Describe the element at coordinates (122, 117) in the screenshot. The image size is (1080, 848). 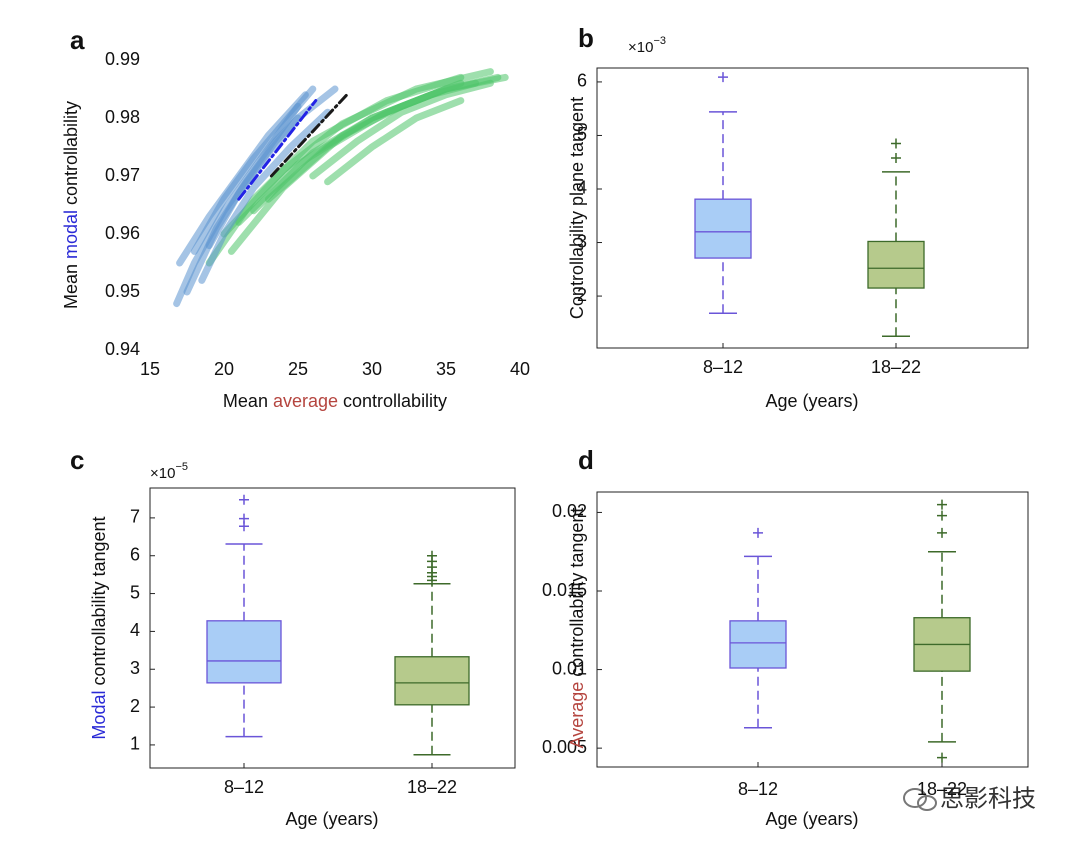
I see `y-tick-label: 0.98` at that location.